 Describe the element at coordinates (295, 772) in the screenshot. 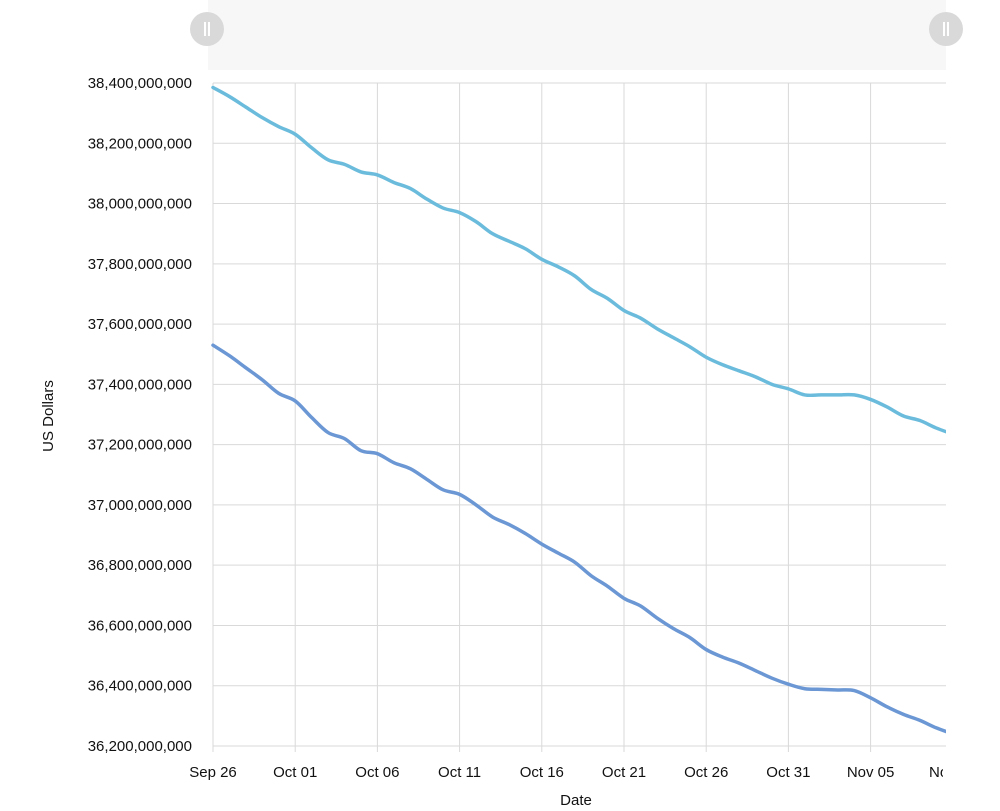

I see `x-tick-label: Oct 01` at that location.